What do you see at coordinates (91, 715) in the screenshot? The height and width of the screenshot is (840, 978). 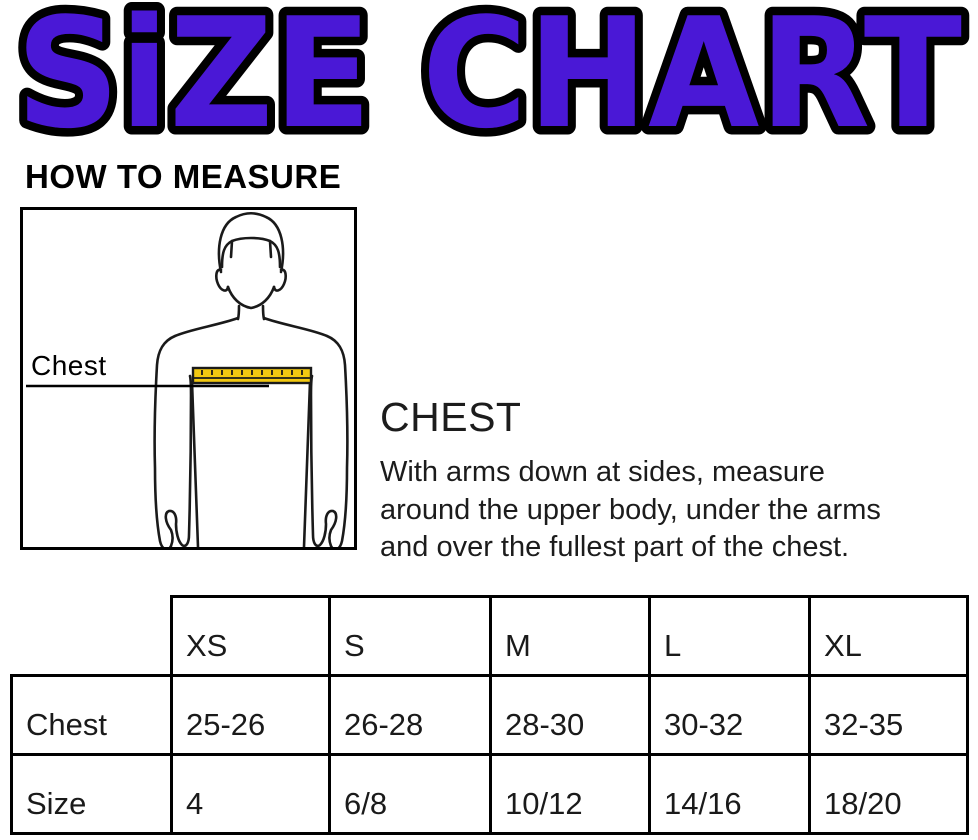 I see `row-label-chest: Chest` at bounding box center [91, 715].